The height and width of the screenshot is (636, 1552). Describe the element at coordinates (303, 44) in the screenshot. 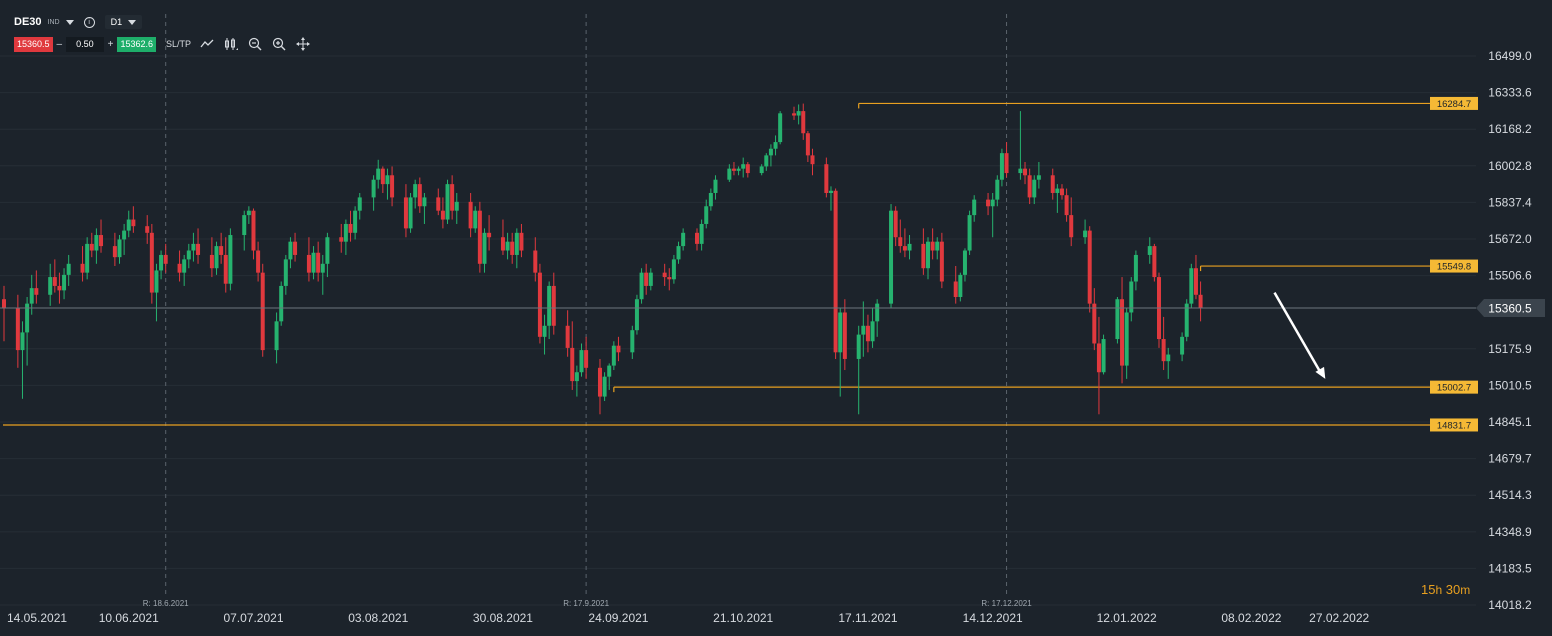

I see `move-icon` at that location.